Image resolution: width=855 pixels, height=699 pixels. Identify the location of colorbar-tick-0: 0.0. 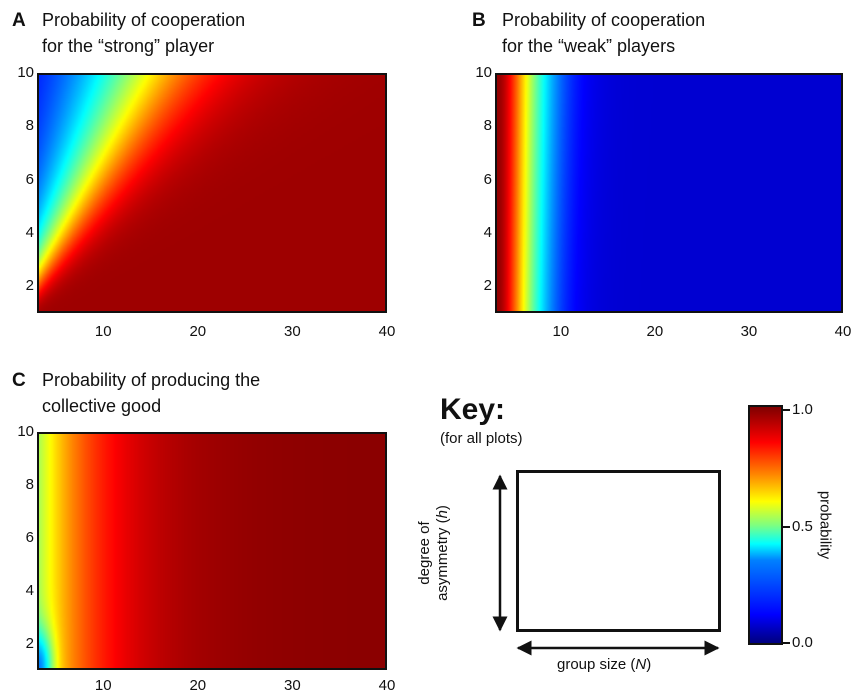
(802, 642).